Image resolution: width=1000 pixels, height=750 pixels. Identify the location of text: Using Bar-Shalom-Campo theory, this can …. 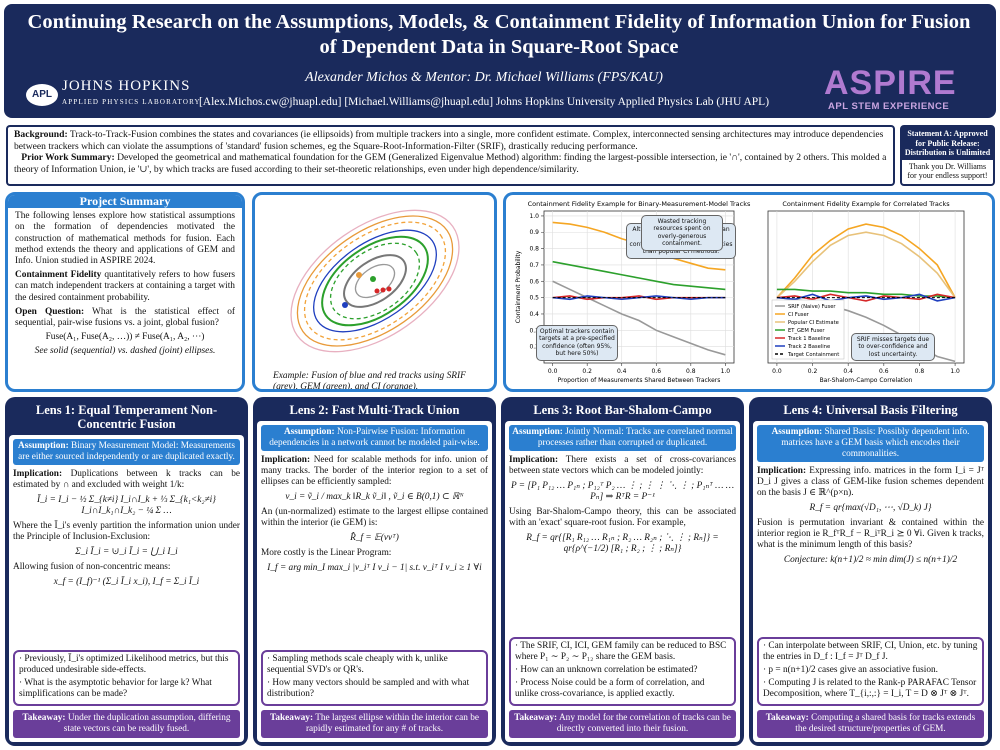
(622, 517).